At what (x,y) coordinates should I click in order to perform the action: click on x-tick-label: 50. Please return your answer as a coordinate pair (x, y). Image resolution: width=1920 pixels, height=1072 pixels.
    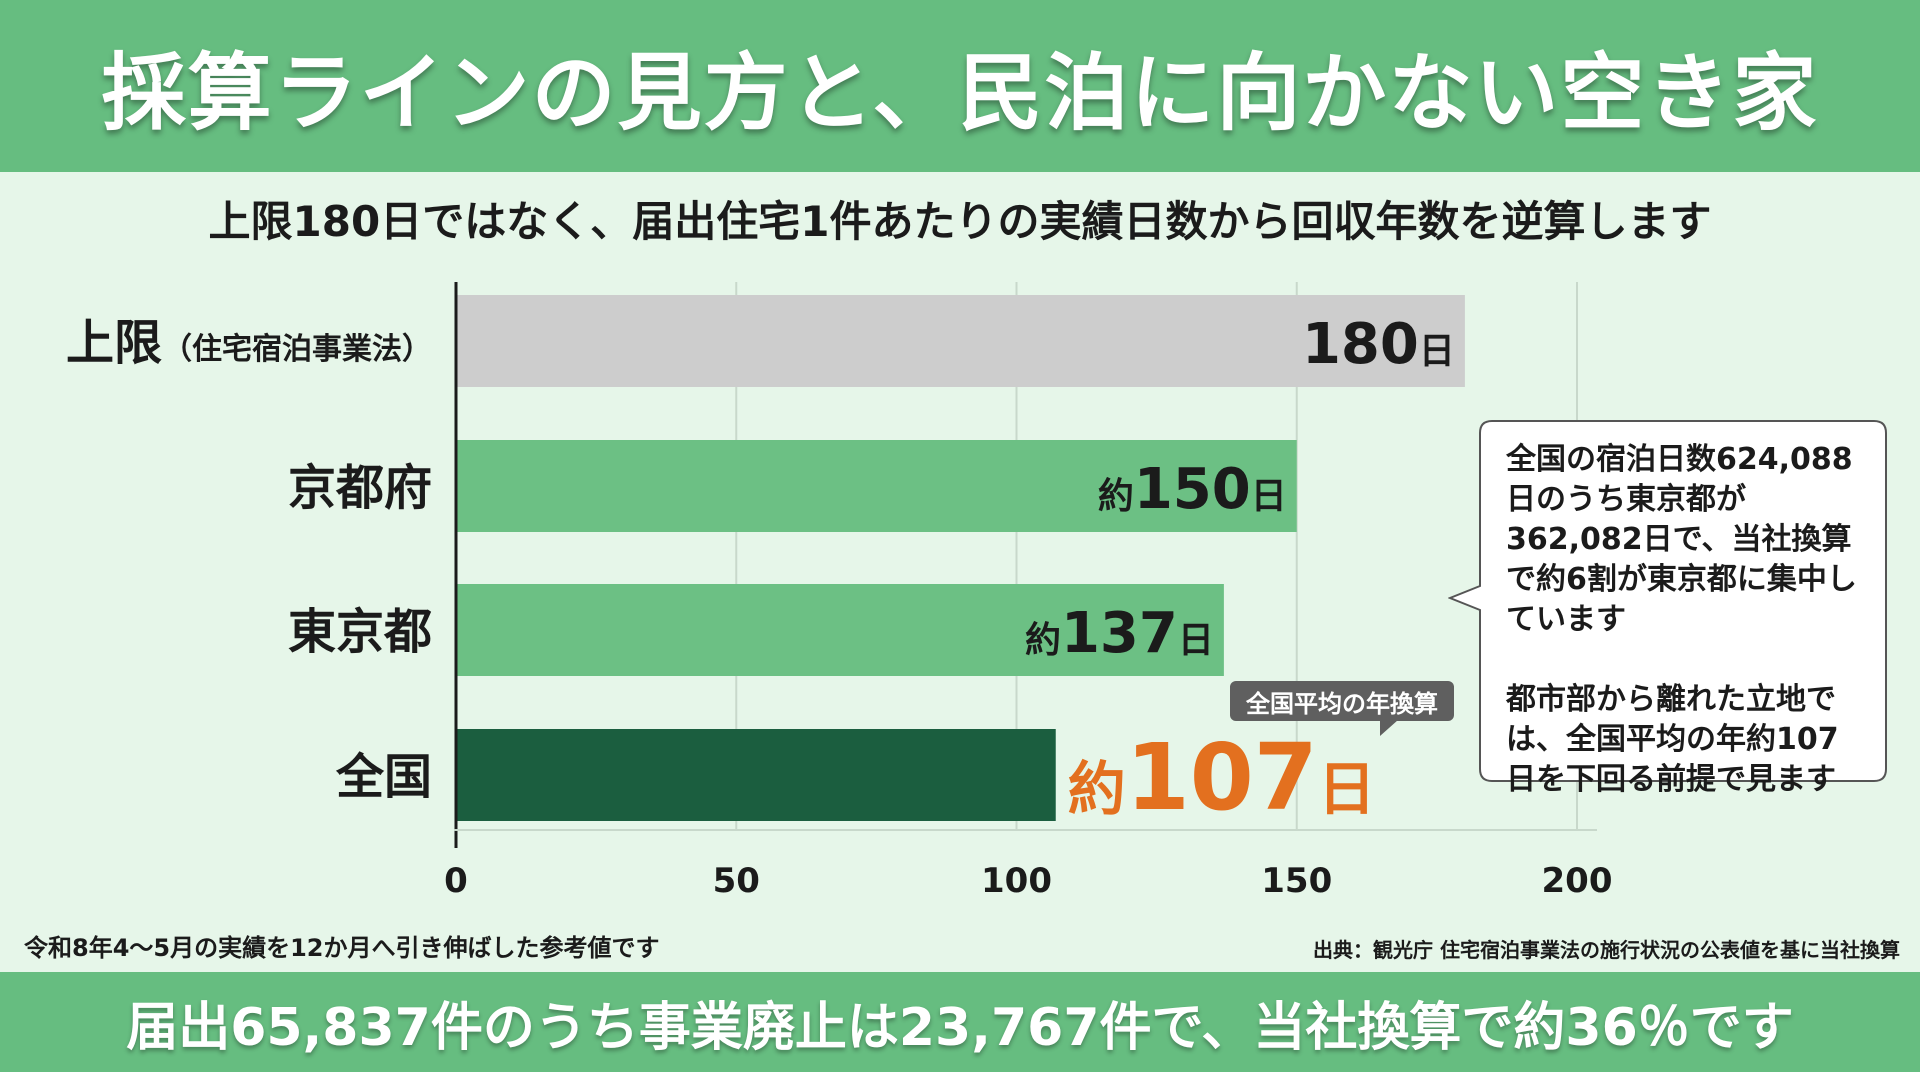
    Looking at the image, I should click on (736, 880).